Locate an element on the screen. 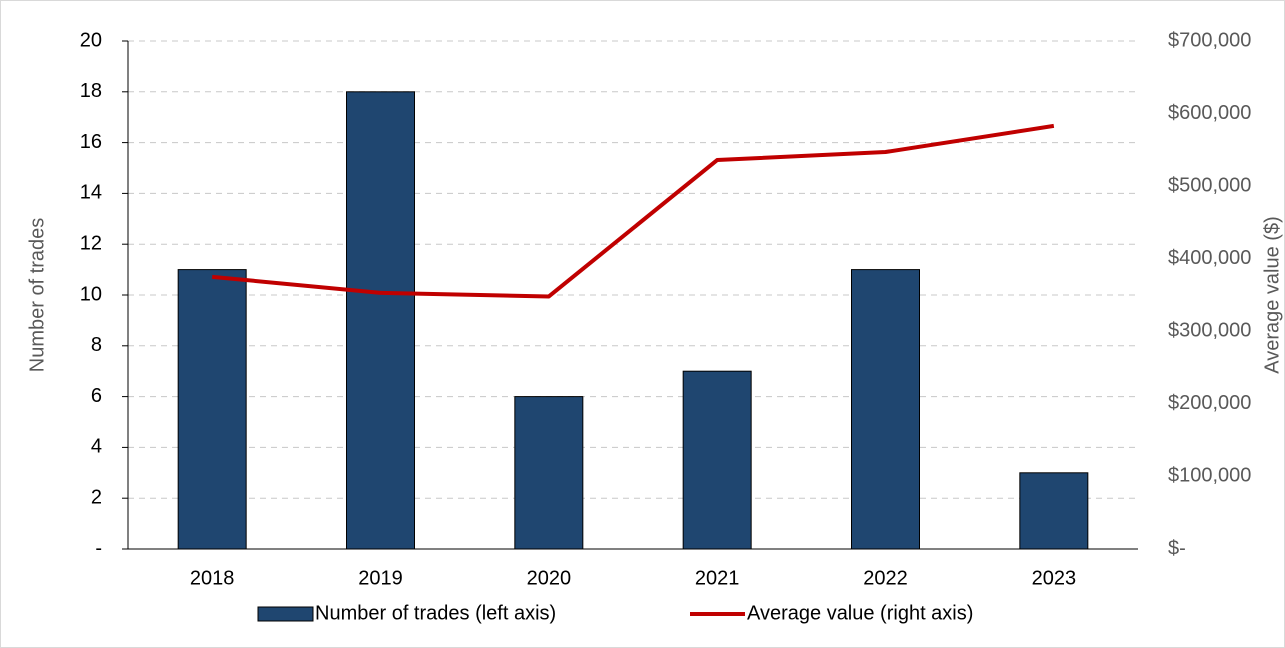 Image resolution: width=1285 pixels, height=648 pixels. y2-tick-label: $- is located at coordinates (1177, 548).